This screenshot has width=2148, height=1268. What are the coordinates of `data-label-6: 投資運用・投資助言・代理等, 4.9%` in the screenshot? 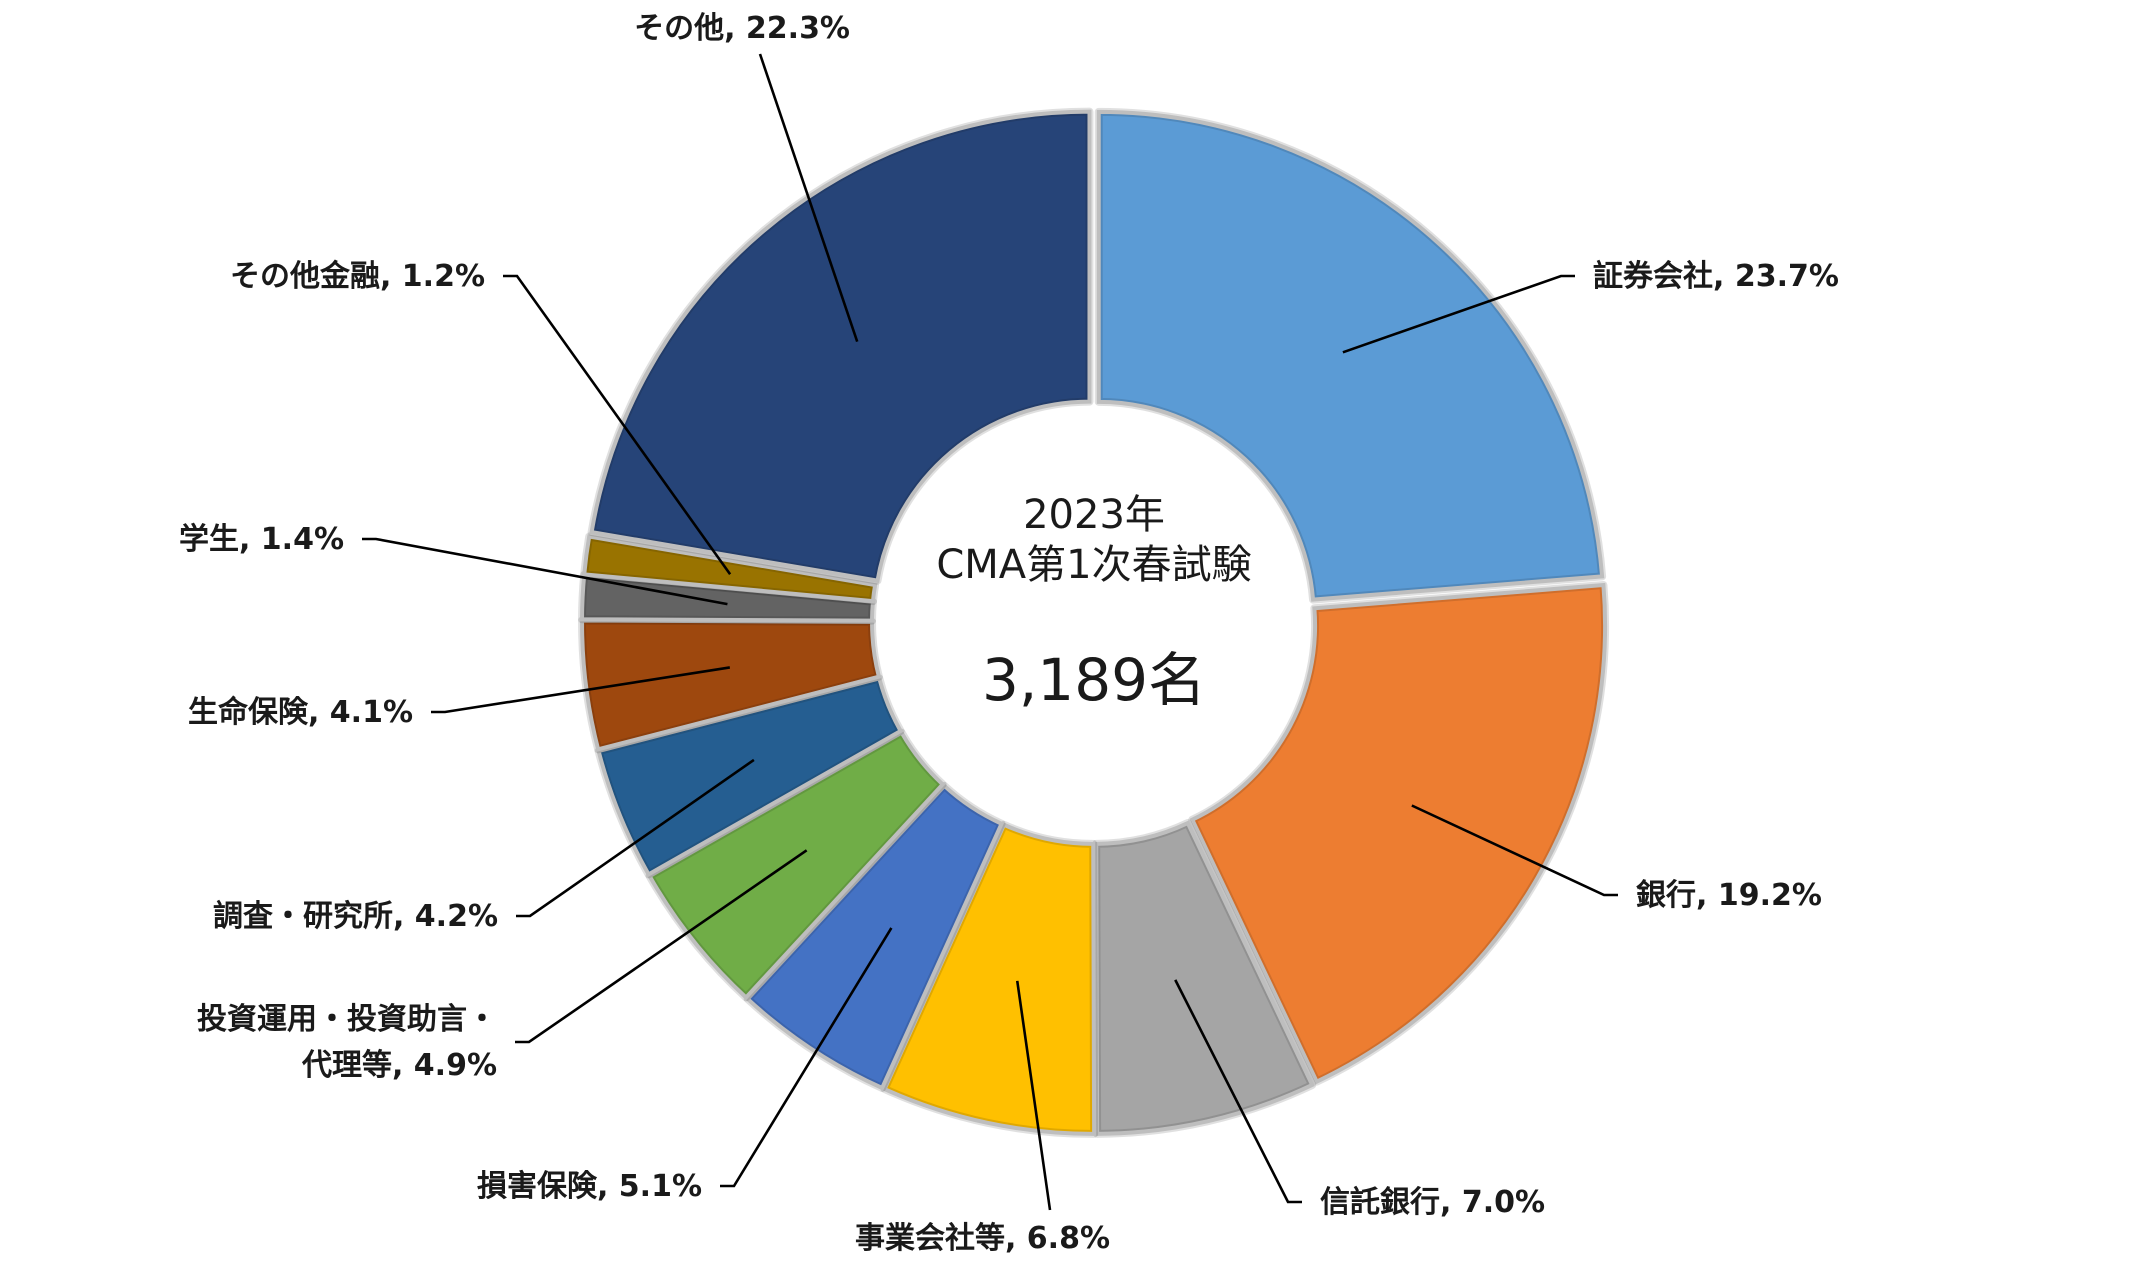 It's located at (347, 1042).